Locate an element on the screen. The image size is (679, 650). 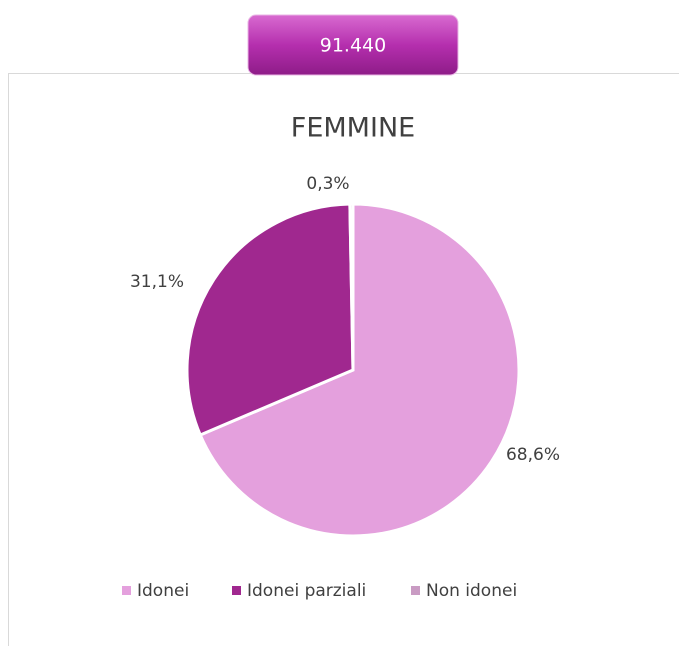
badge is located at coordinates (353, 45).